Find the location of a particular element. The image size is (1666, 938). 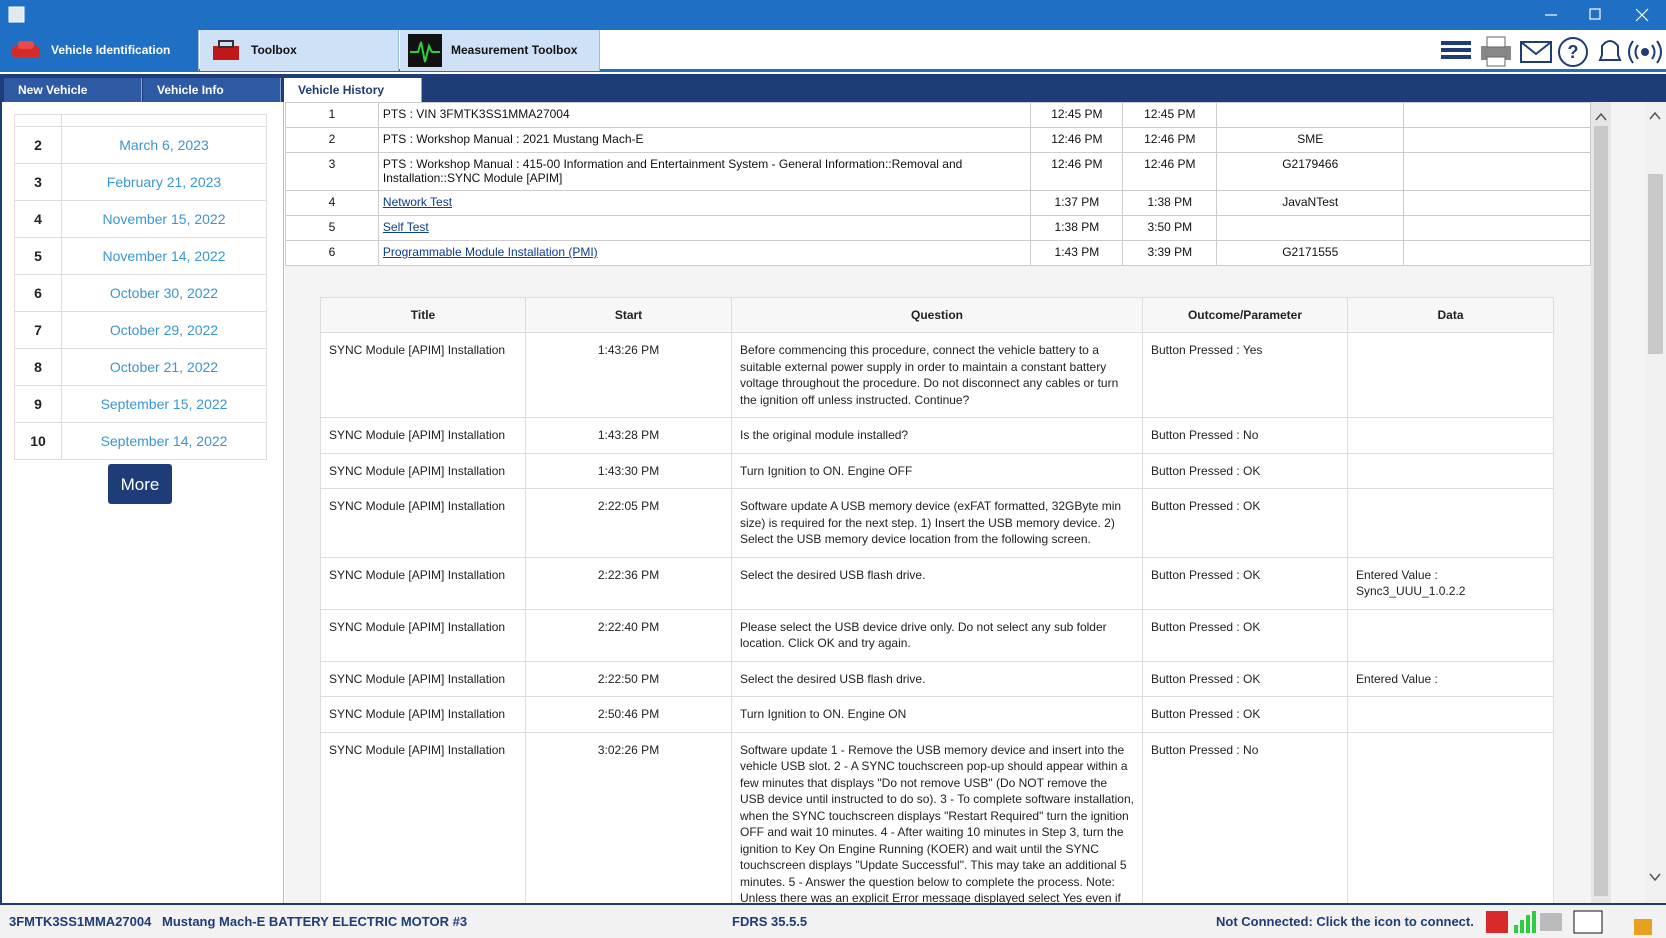

session-row: 9 September 15, 2022 is located at coordinates (140, 404).